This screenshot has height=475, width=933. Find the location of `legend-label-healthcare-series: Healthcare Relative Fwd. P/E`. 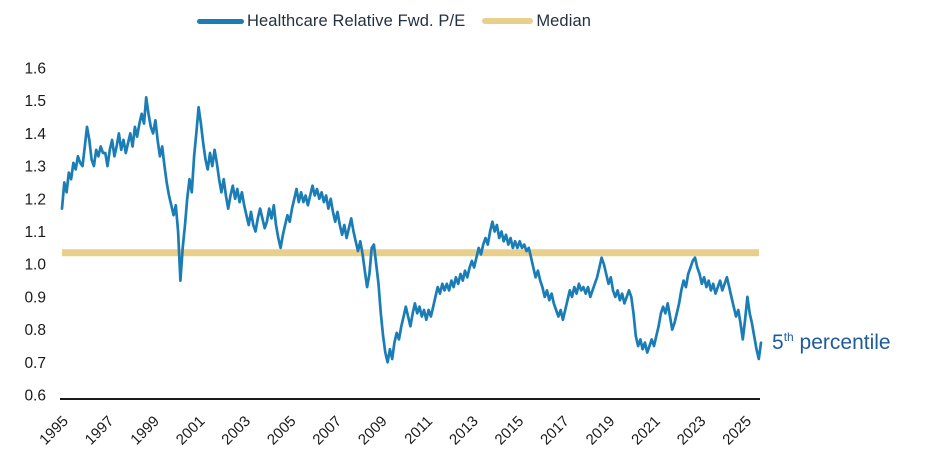

legend-label-healthcare-series: Healthcare Relative Fwd. P/E is located at coordinates (356, 21).